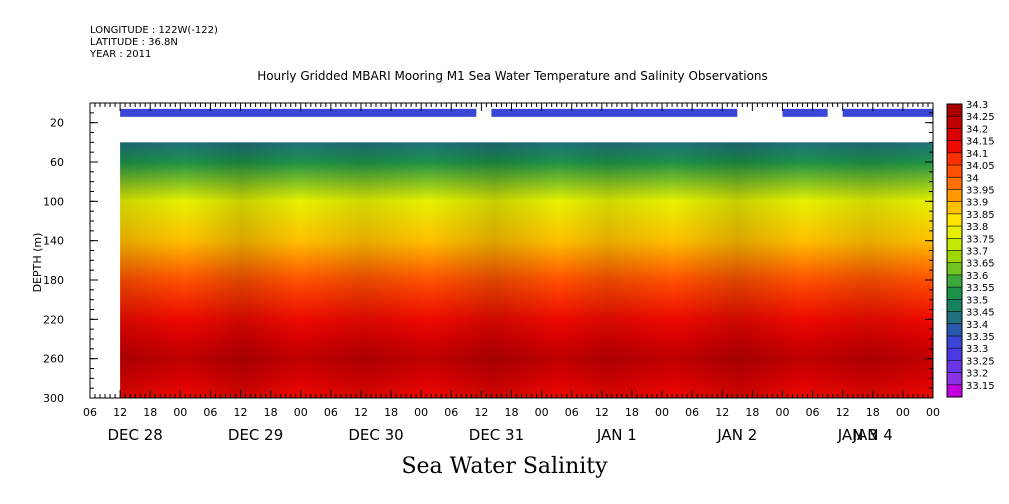 The height and width of the screenshot is (504, 1009). Describe the element at coordinates (980, 264) in the screenshot. I see `colorbar-label: 33.65` at that location.